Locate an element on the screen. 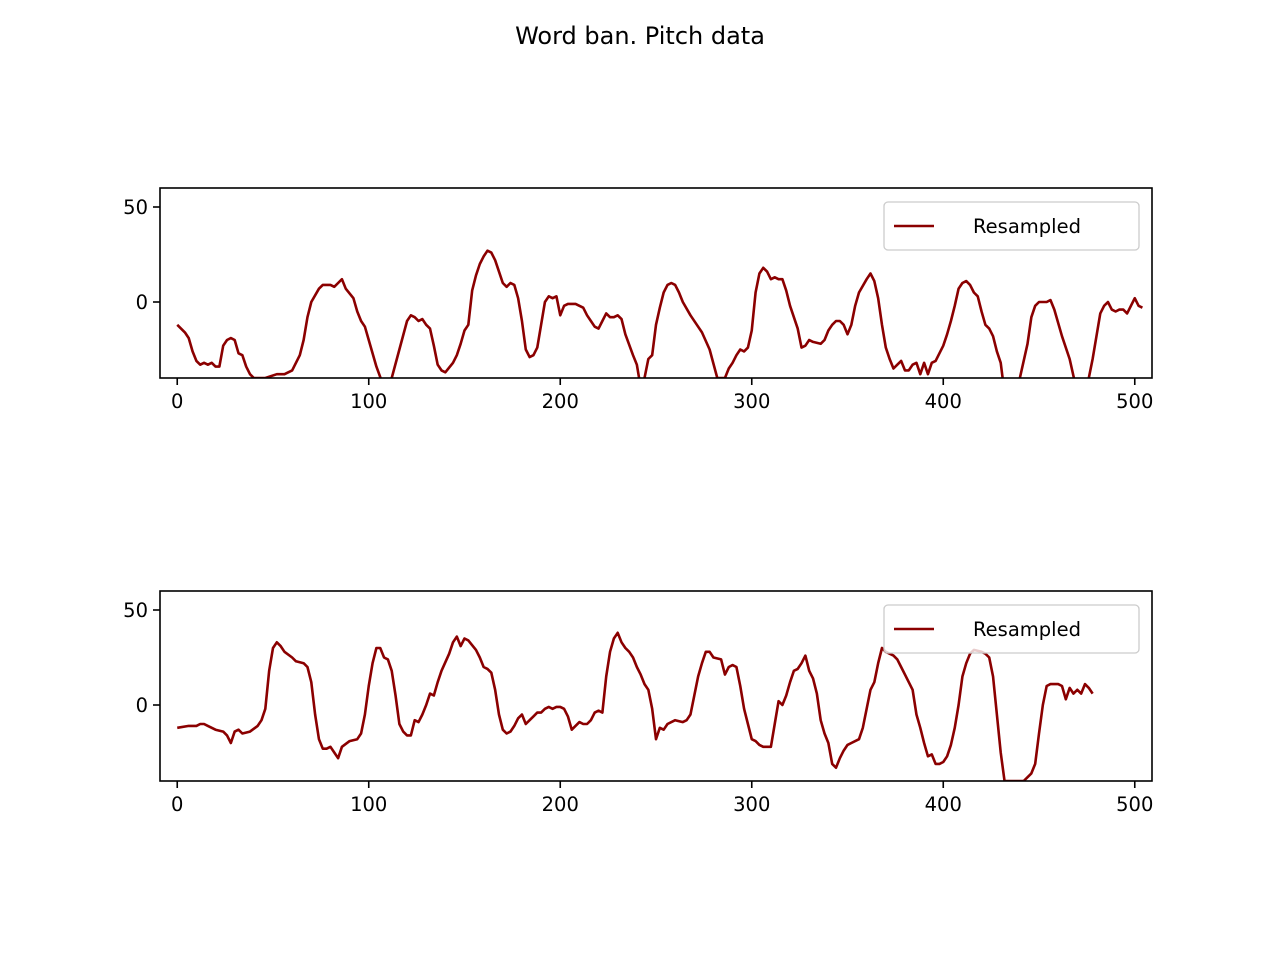 The height and width of the screenshot is (960, 1280). legend-0: Resampled is located at coordinates (1011, 226).